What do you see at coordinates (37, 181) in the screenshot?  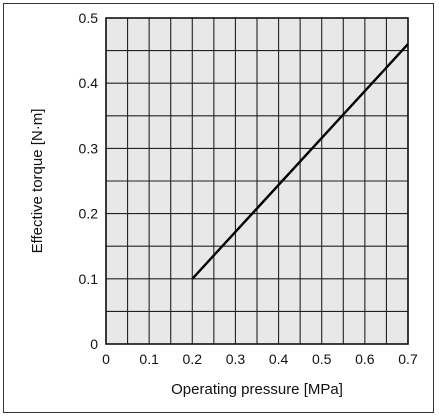 I see `y-axis-label: Effective torque [N·m]` at bounding box center [37, 181].